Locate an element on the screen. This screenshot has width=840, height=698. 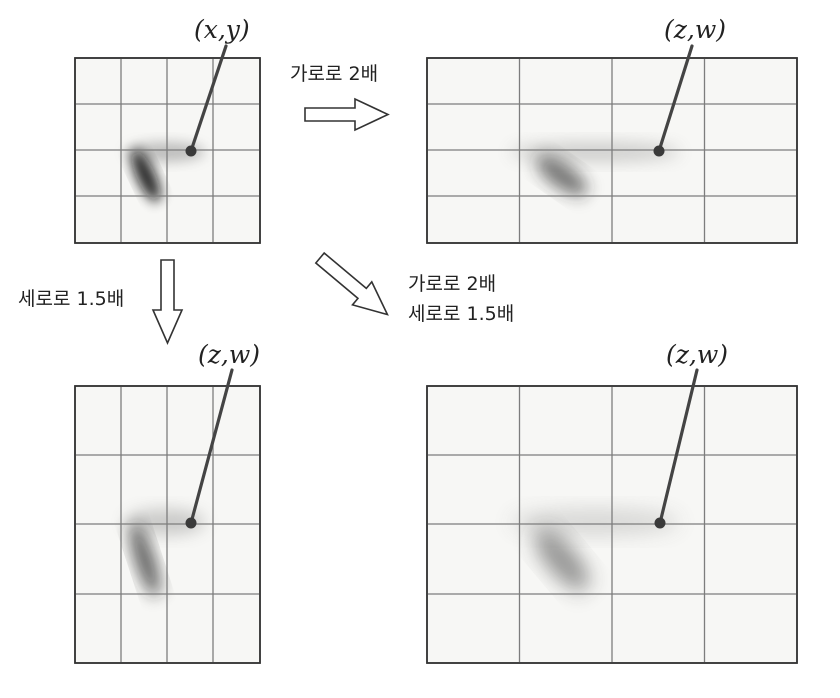
panel-horizontal-scaled: (z,w) is located at coordinates (612, 129).